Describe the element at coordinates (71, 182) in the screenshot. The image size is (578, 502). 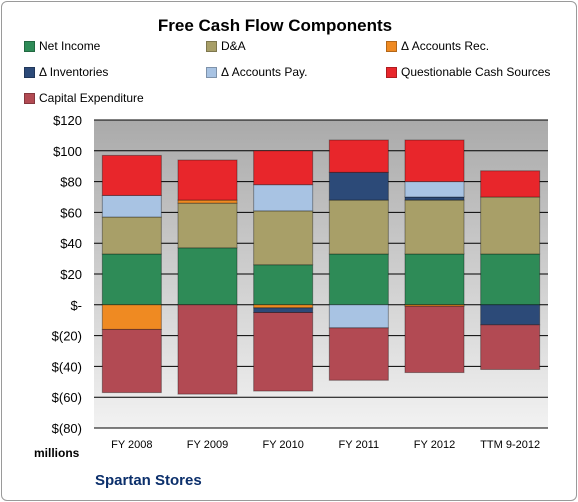
I see `y-tick-label: $80` at that location.